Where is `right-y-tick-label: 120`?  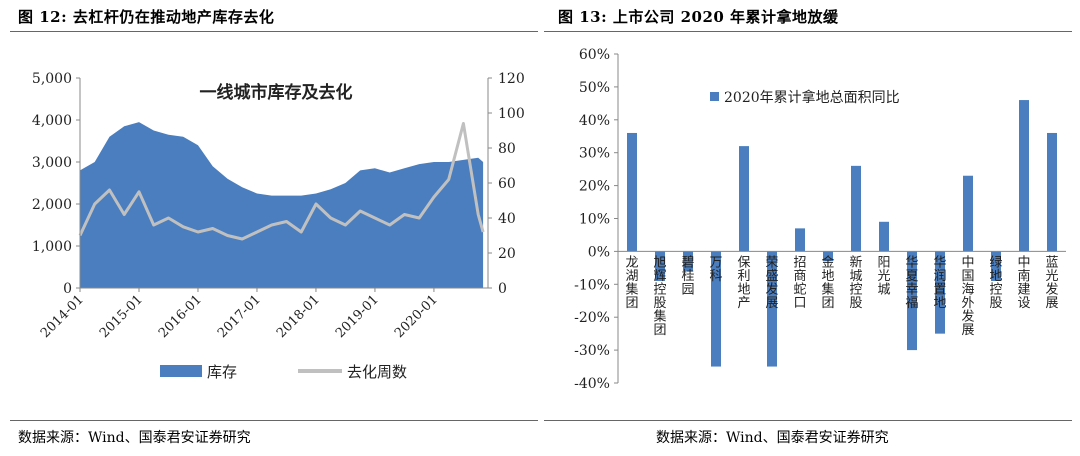
right-y-tick-label: 120 is located at coordinates (511, 79).